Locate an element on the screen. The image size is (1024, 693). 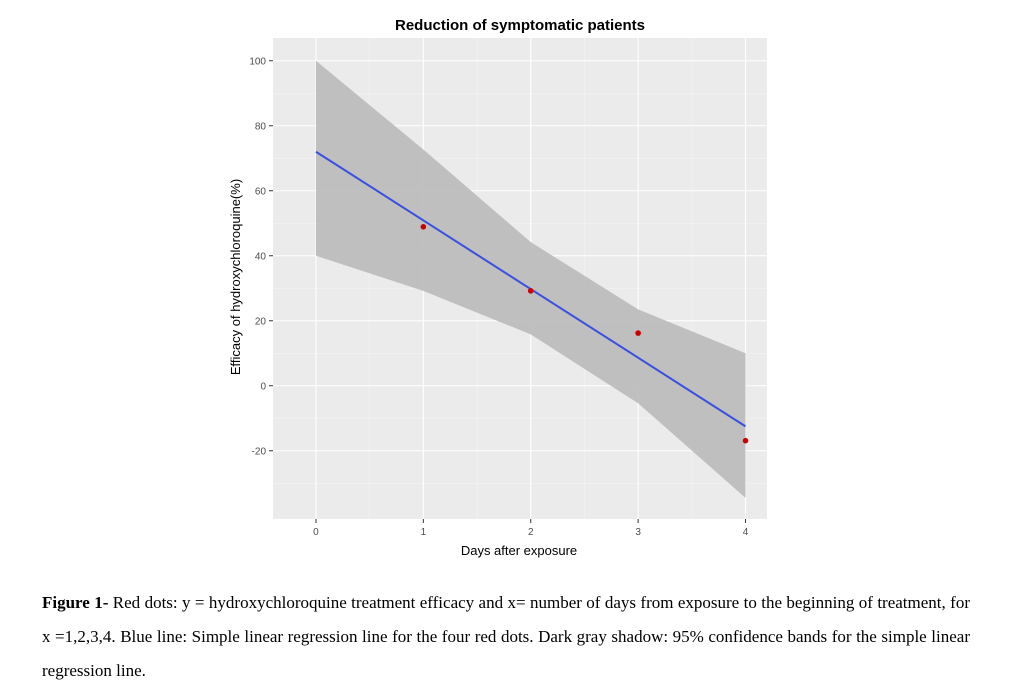
y-tick-label: 0 is located at coordinates (263, 386).